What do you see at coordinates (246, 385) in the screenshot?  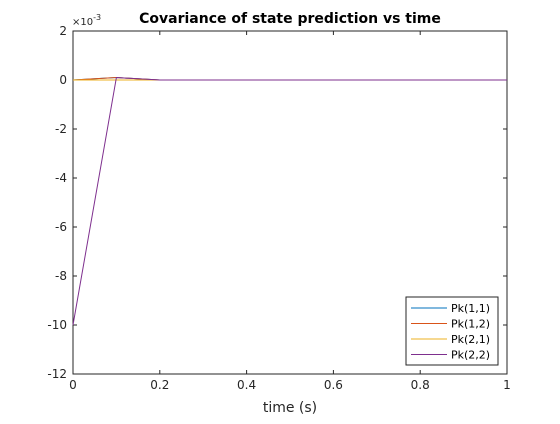 I see `x-tick-label: 0.4` at bounding box center [246, 385].